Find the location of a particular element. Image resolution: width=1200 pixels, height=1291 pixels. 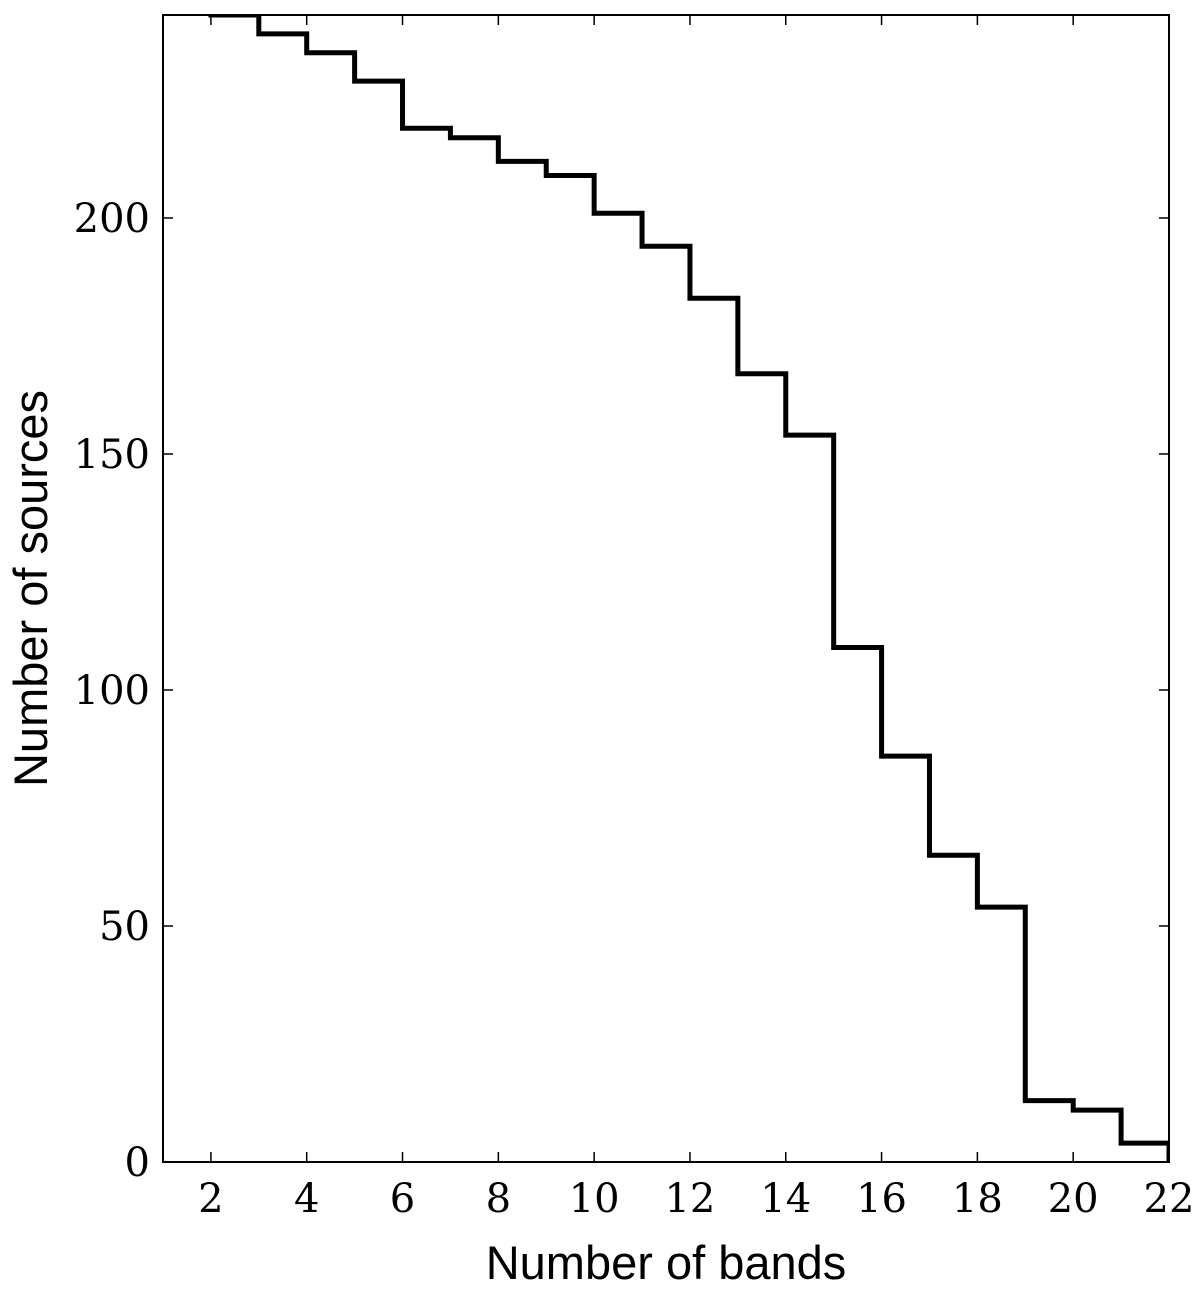

y-tick-label: 100 is located at coordinates (112, 691).